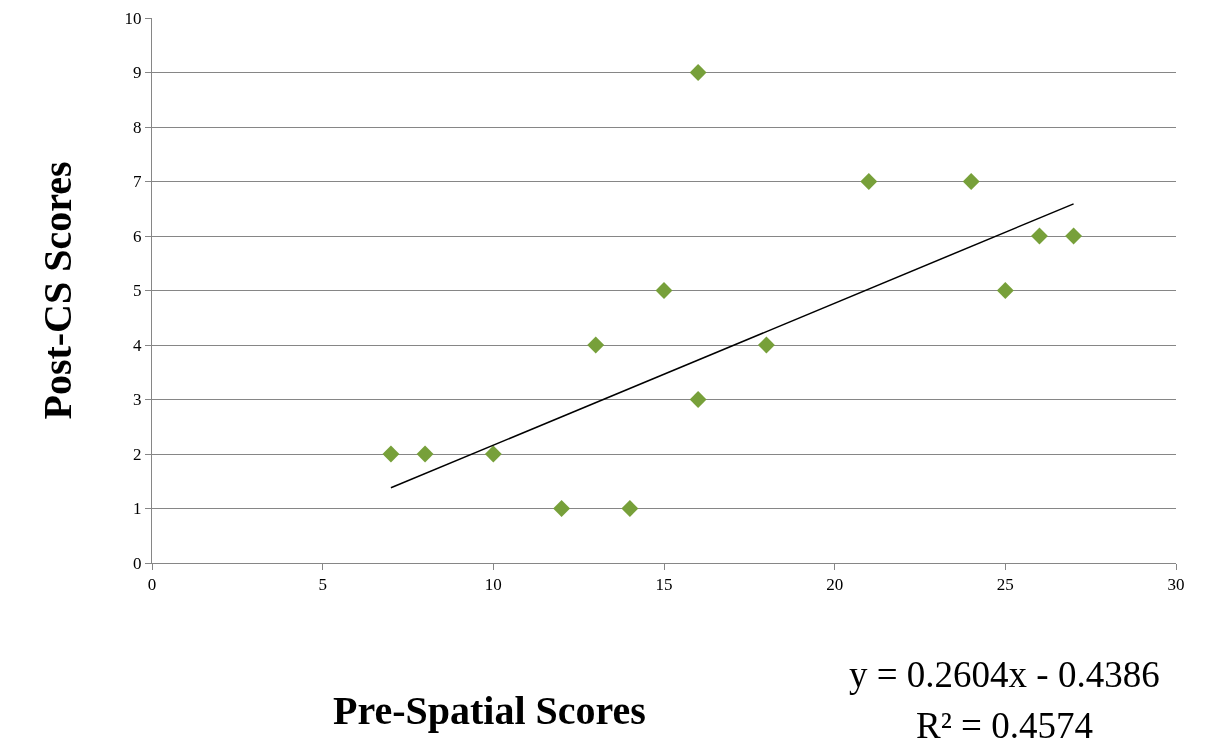  I want to click on x-tick-label: 0, so click(152, 585).